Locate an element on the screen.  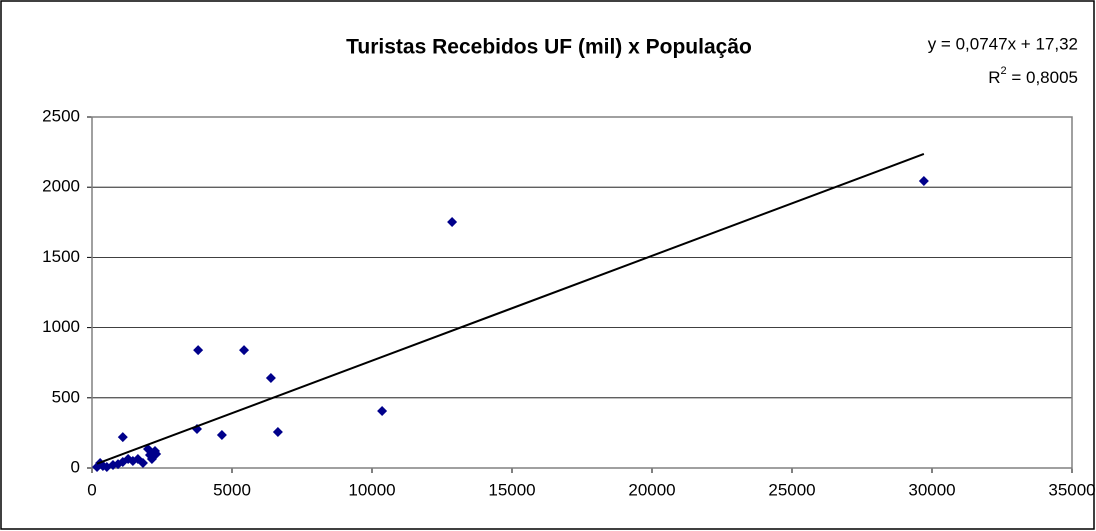
x-tick-label: 30000 is located at coordinates (931, 489).